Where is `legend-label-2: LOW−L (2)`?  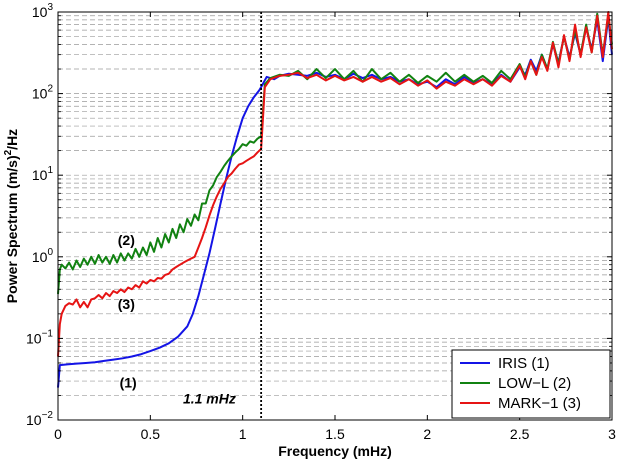 legend-label-2: LOW−L (2) is located at coordinates (534, 383).